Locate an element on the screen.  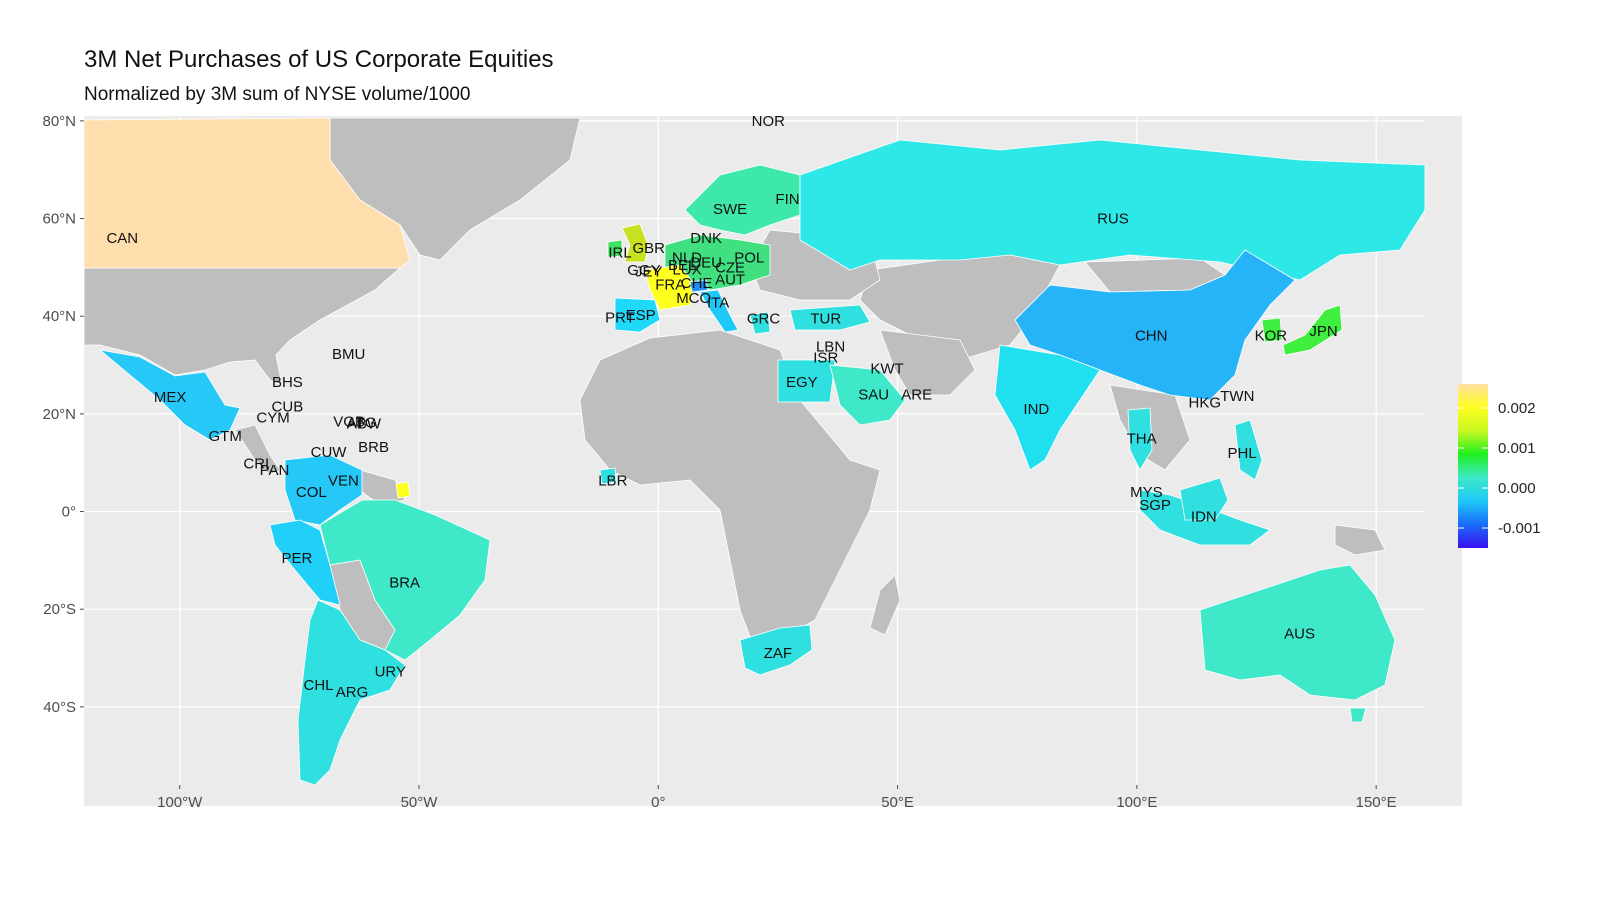
country-label-zaf: ZAF is located at coordinates (778, 653).